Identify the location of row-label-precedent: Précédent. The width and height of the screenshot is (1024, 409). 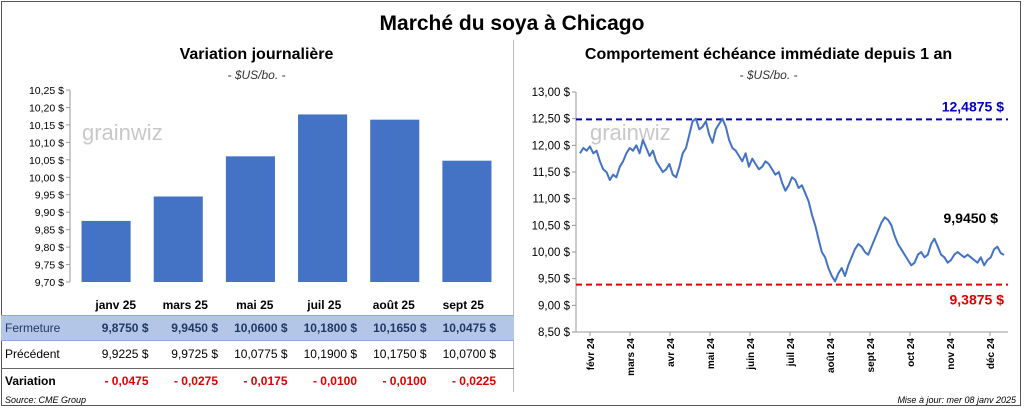
(32, 354).